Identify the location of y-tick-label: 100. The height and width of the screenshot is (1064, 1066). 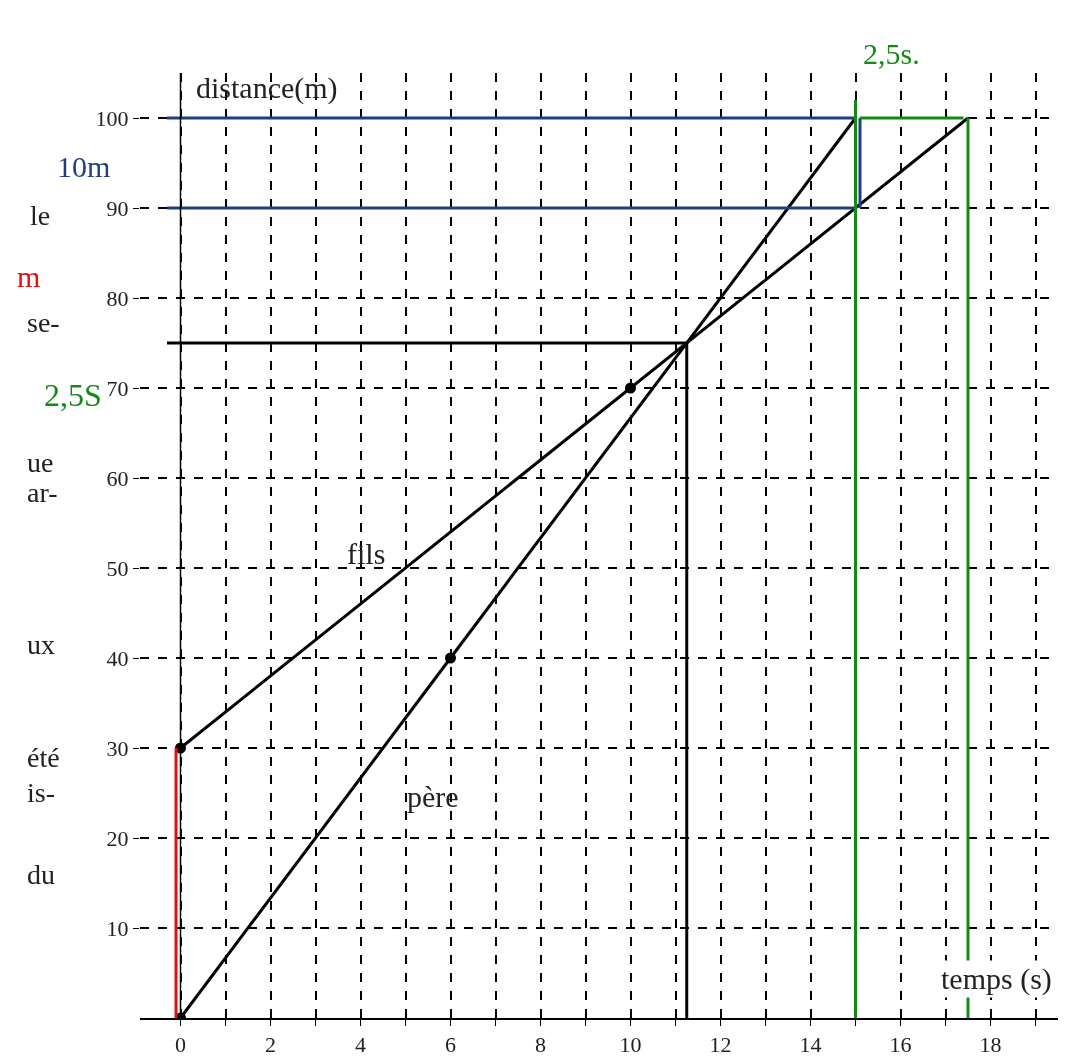
(112, 118).